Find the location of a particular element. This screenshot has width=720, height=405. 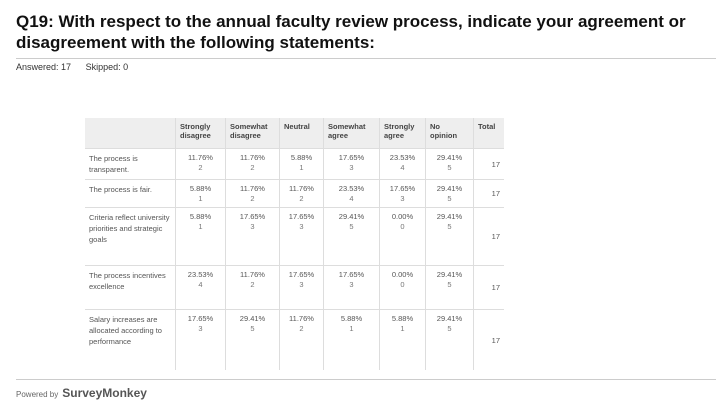

column-header: No opinion is located at coordinates (449, 133).